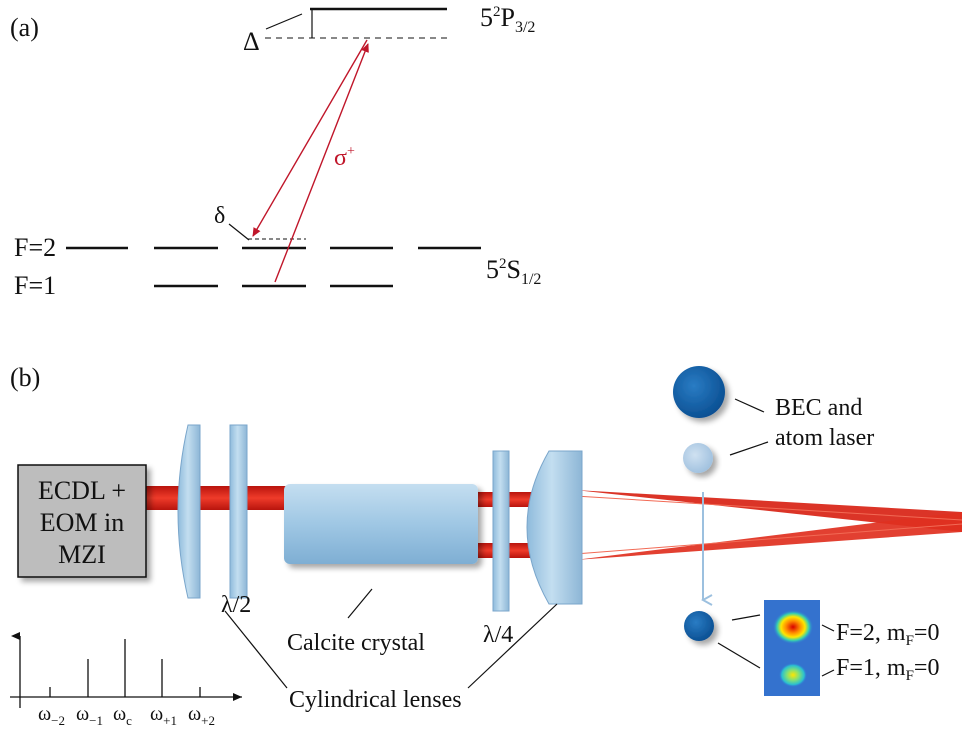  What do you see at coordinates (699, 626) in the screenshot?
I see `output-cloud` at bounding box center [699, 626].